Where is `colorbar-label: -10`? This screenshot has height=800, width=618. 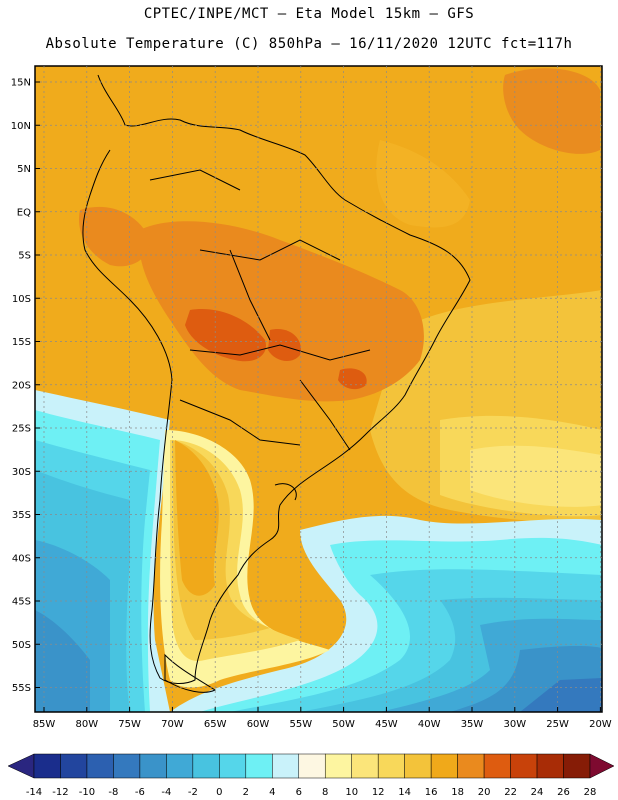 colorbar-label: -10 is located at coordinates (87, 792).